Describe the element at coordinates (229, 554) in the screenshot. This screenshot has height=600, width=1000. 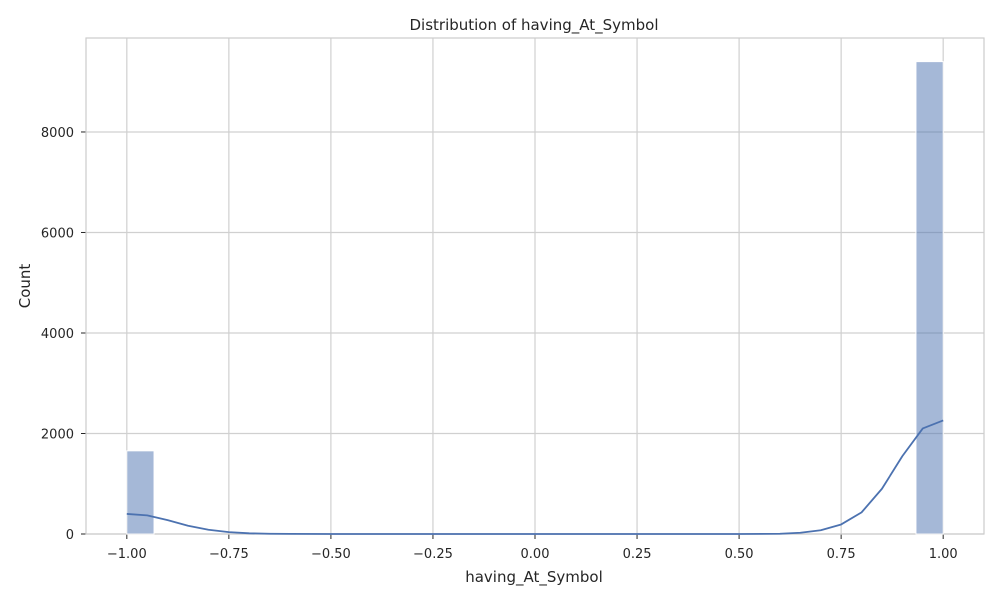
I see `x-tick-label: −0.75` at that location.